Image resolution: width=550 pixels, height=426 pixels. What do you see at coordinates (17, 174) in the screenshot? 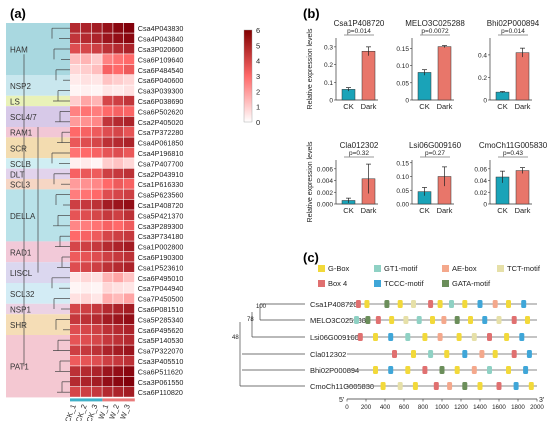
I see `subfamily-label: DLT` at bounding box center [17, 174].